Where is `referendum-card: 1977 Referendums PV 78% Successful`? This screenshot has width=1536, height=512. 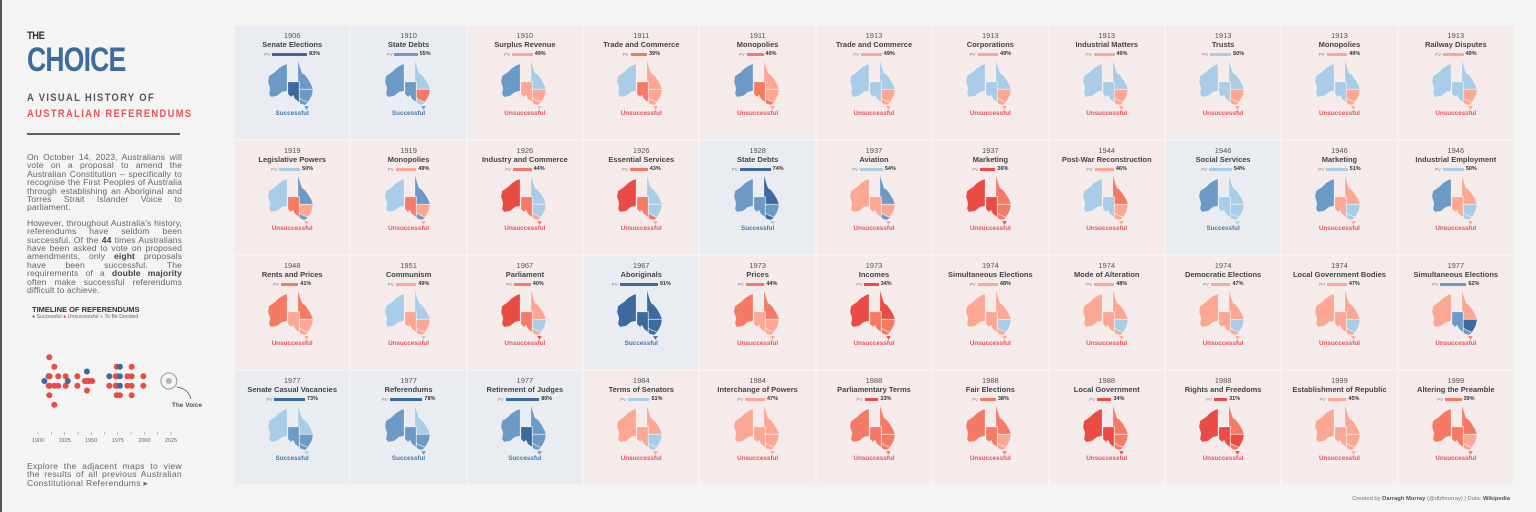 referendum-card: 1977 Referendums PV 78% Successful is located at coordinates (408, 427).